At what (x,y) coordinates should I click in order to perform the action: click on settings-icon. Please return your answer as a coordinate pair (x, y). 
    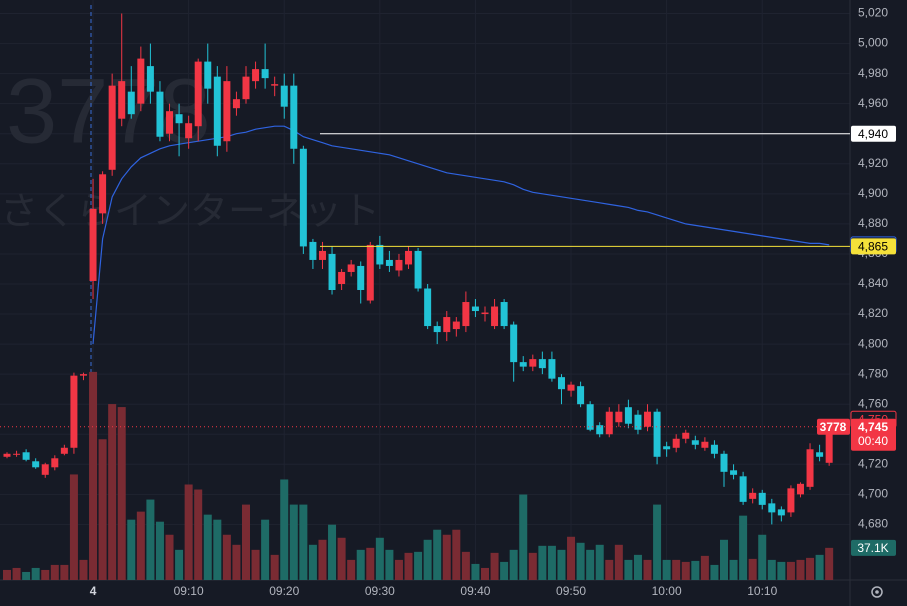
    Looking at the image, I should click on (877, 592).